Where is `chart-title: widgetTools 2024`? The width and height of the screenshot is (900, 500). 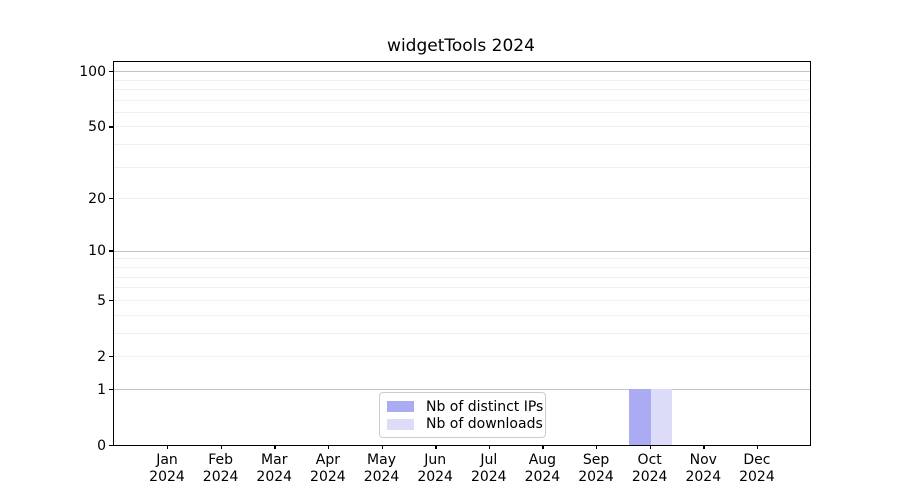 chart-title: widgetTools 2024 is located at coordinates (461, 46).